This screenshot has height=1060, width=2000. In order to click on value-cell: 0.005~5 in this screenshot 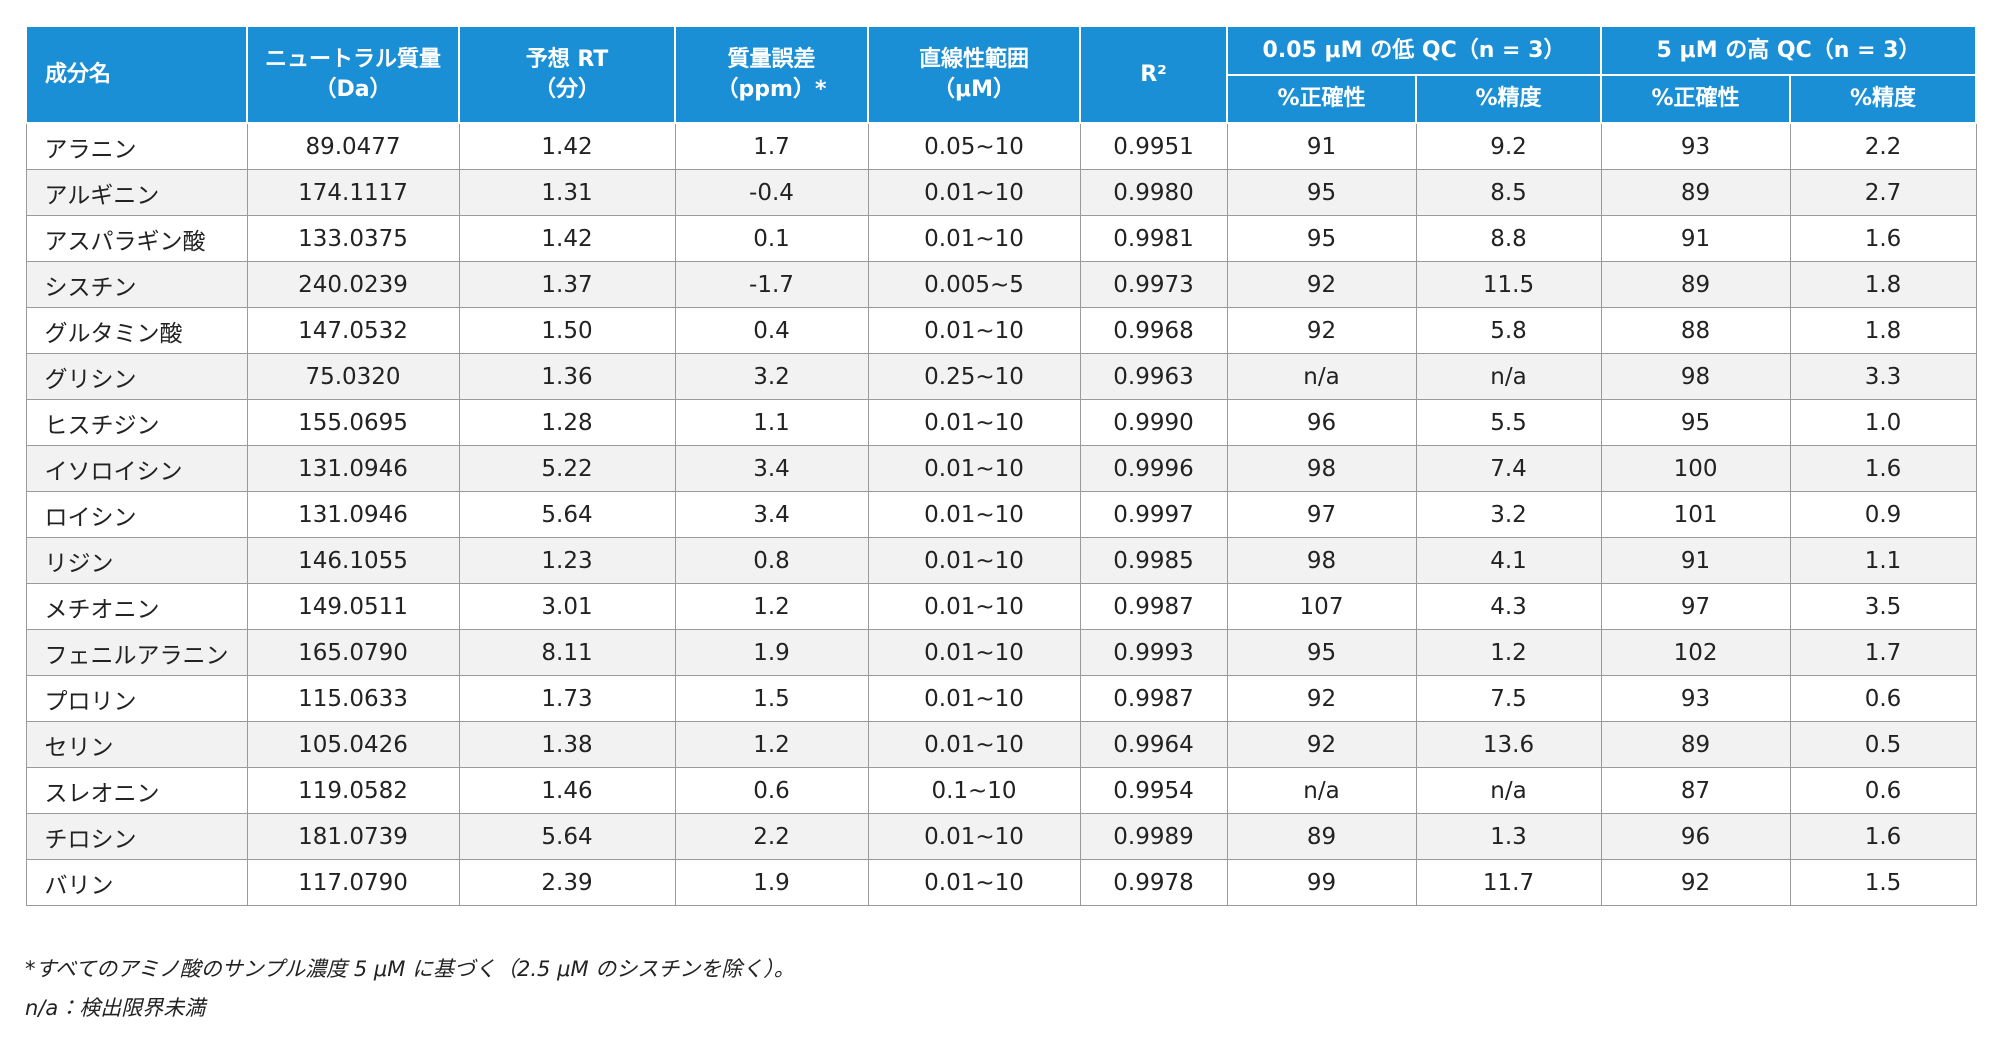, I will do `click(974, 284)`.